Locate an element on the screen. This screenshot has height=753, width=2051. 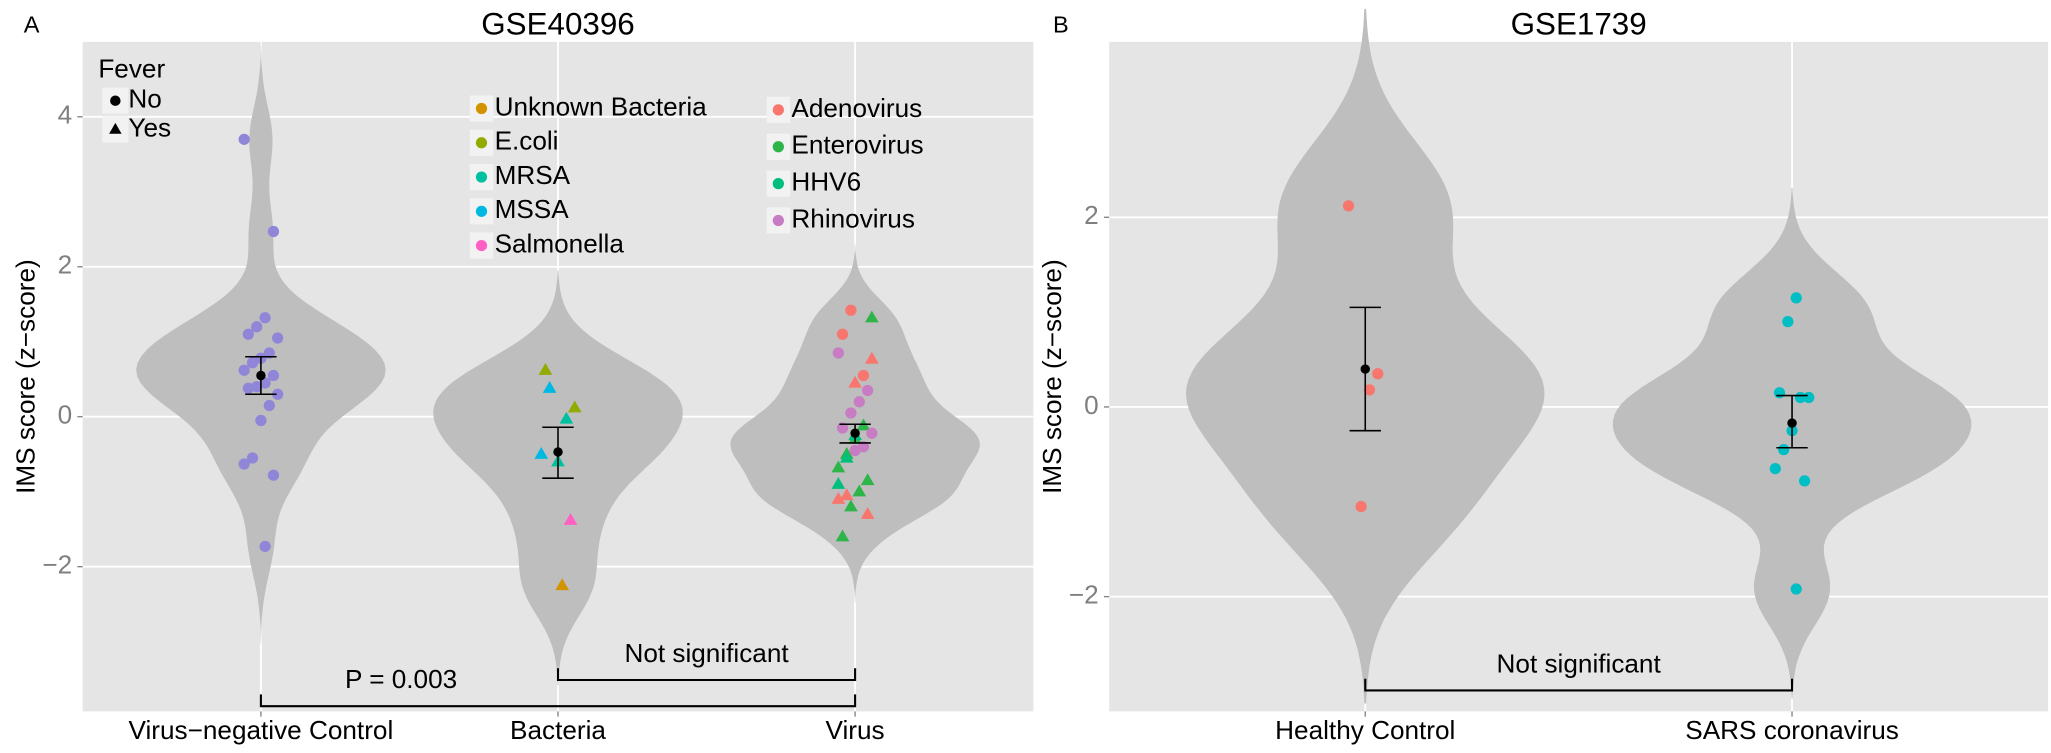
legend-label: Salmonella is located at coordinates (560, 243).